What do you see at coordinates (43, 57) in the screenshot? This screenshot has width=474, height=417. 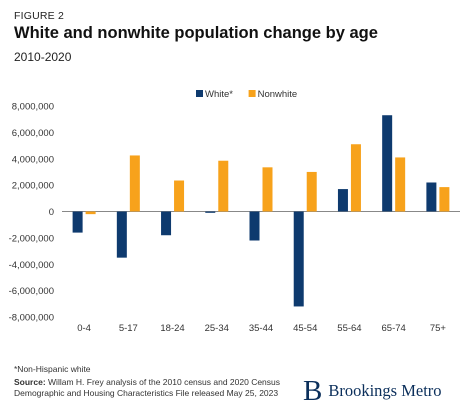 I see `chart-subtitle: 2010-2020` at bounding box center [43, 57].